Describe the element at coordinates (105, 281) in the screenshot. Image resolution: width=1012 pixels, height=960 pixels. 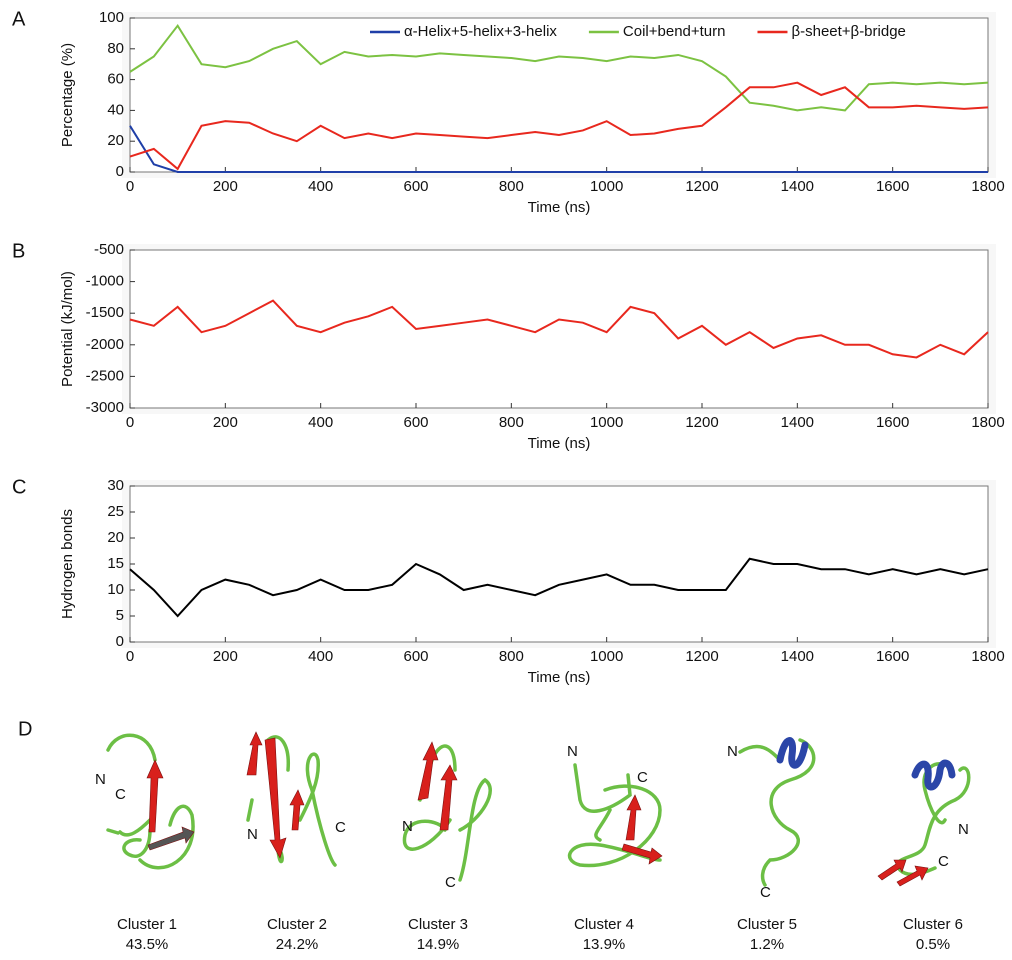
I see `y-tick-label: -1000` at that location.